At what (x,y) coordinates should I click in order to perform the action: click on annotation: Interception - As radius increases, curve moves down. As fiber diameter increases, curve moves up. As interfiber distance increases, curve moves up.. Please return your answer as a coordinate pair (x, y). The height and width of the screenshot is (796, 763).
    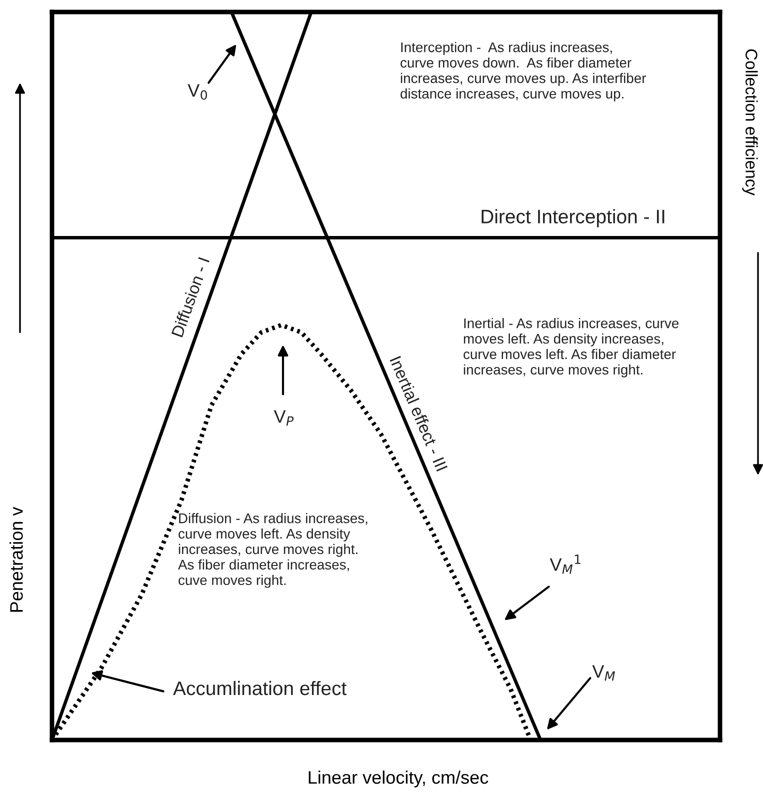
    Looking at the image, I should click on (523, 72).